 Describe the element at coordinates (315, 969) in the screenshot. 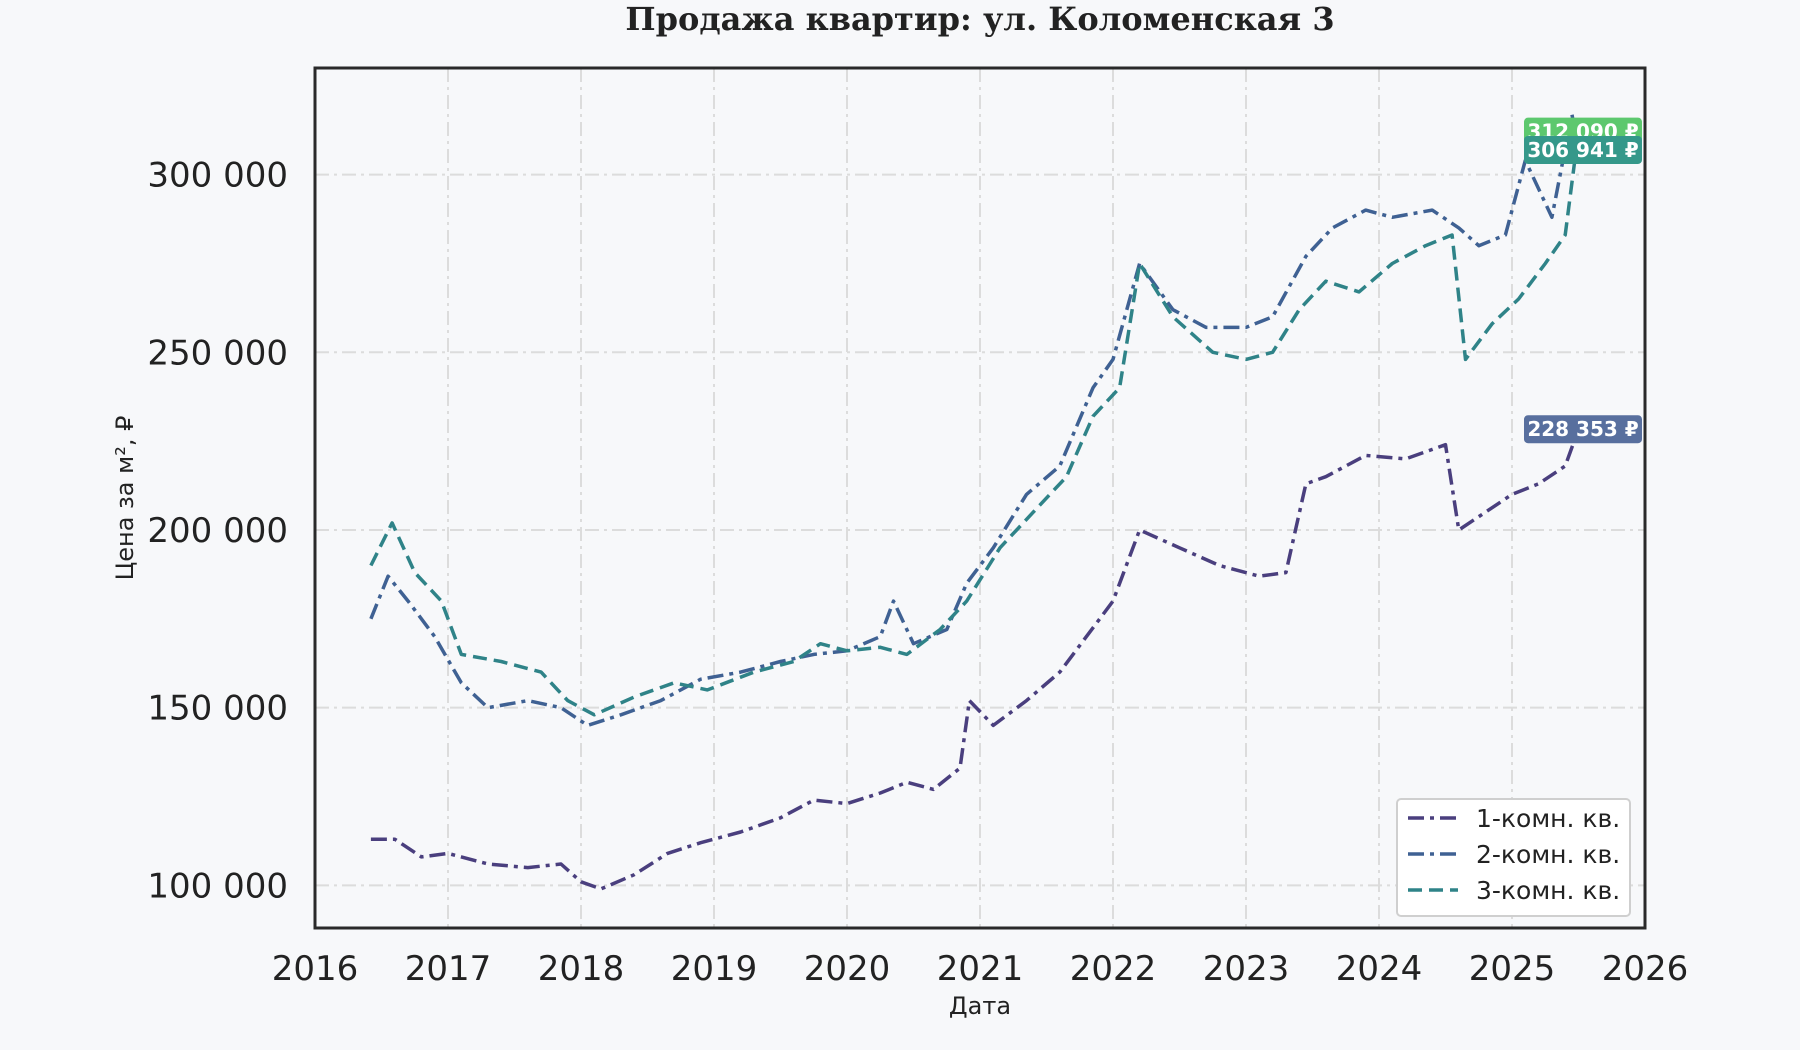

I see `x-tick-label: 2016` at that location.